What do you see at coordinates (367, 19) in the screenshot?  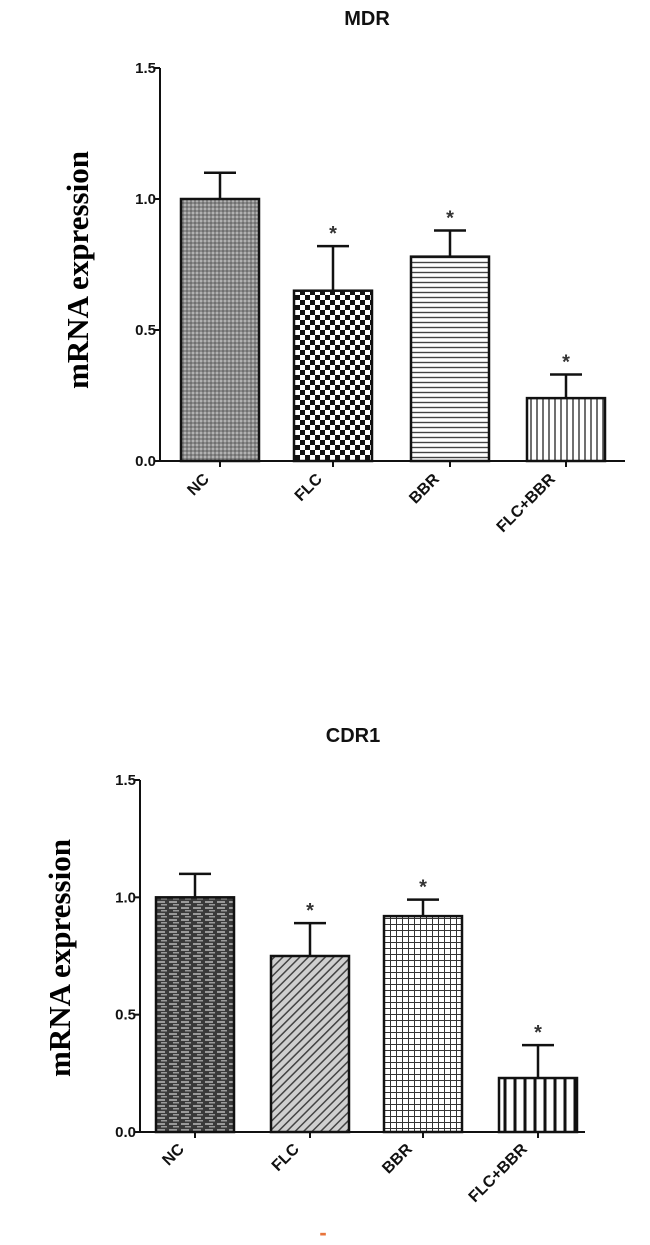 I see `chart-title: MDR` at bounding box center [367, 19].